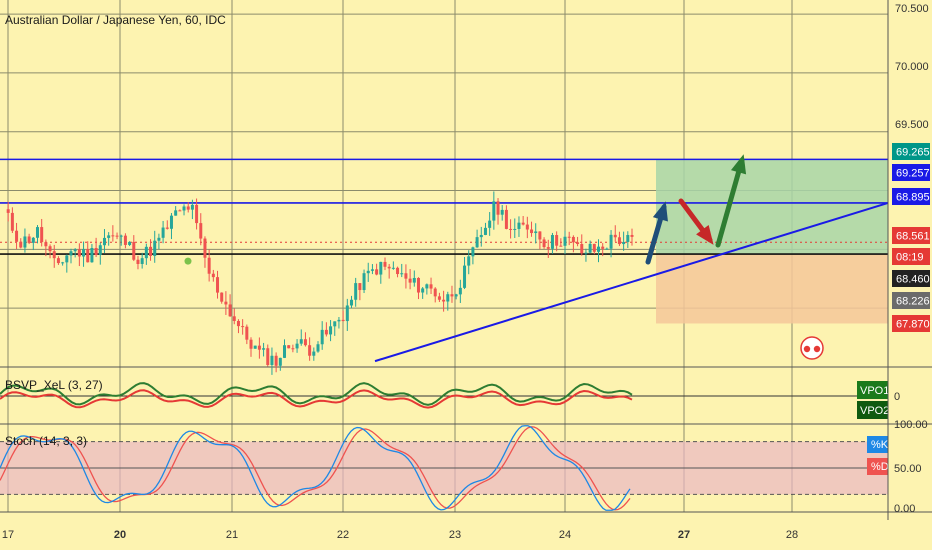 Image resolution: width=932 pixels, height=550 pixels. What do you see at coordinates (910, 258) in the screenshot?
I see `price-tag: 08:19` at bounding box center [910, 258].